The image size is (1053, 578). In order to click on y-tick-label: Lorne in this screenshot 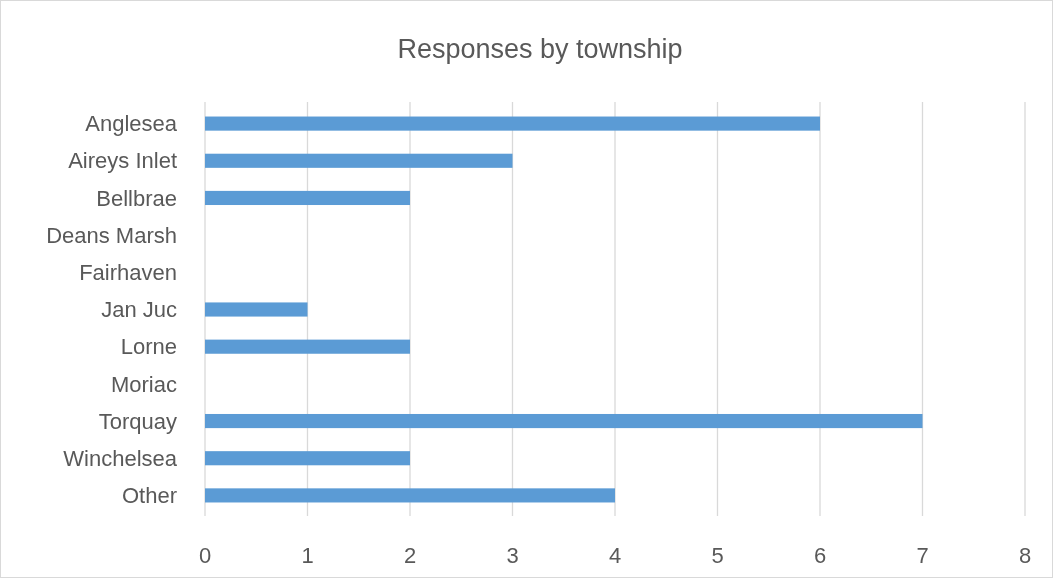, I will do `click(148, 347)`.